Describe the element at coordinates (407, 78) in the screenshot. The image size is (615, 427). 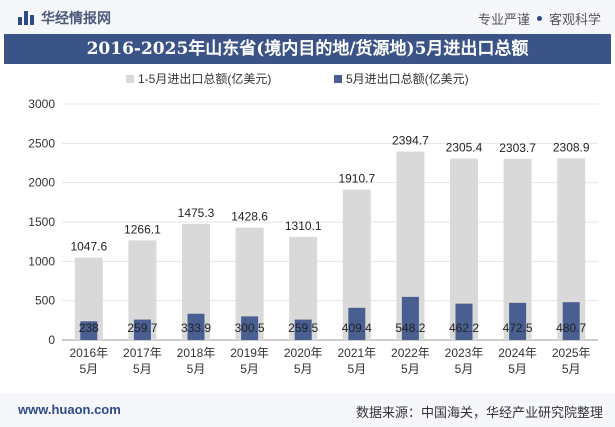
I see `legend-label-series2: 5月进出口总额(亿美元)` at that location.